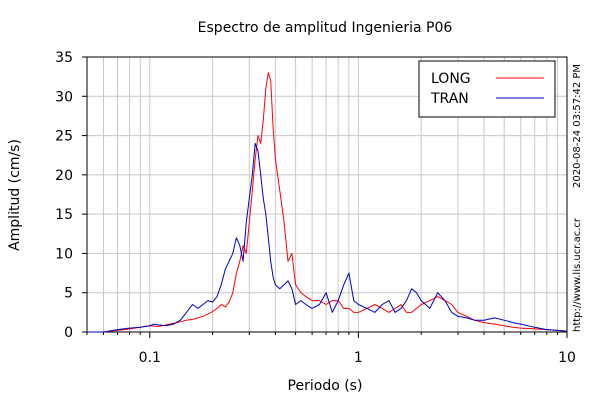 The width and height of the screenshot is (600, 400). What do you see at coordinates (567, 358) in the screenshot?
I see `x-tick-label: 10` at bounding box center [567, 358].